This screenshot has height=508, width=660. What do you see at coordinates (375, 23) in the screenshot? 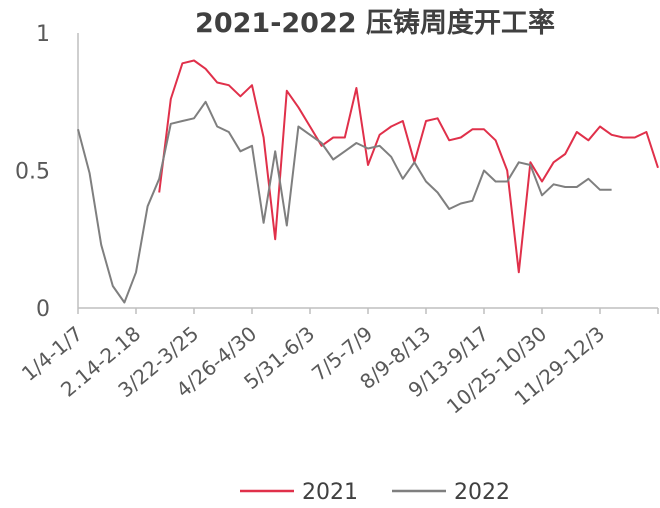
I see `chart-title: 2021-2022 压铸周度开工率` at bounding box center [375, 23].